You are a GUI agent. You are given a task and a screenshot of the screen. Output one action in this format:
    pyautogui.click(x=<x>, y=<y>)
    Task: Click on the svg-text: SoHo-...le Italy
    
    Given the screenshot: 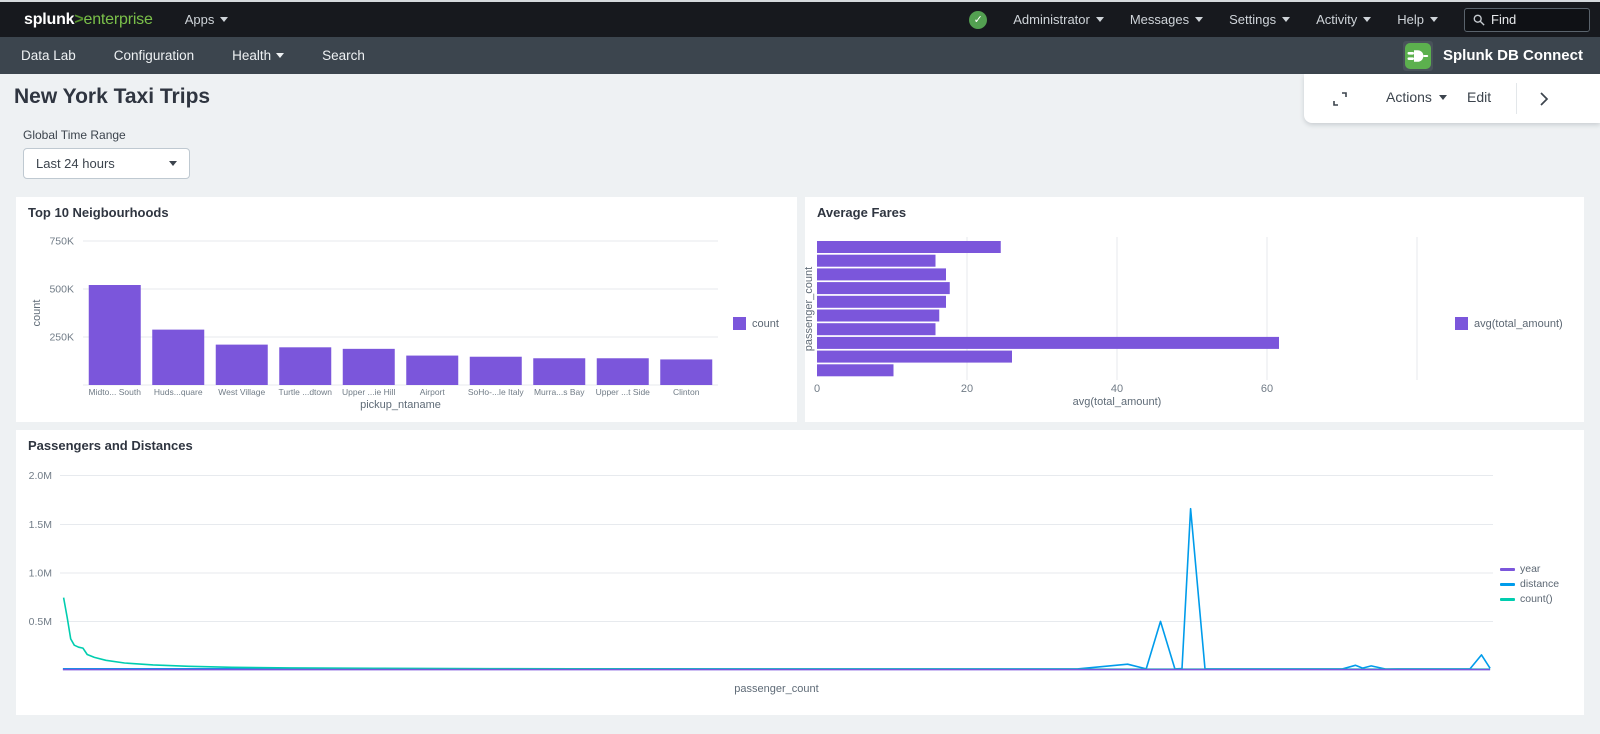 What is the action you would take?
    pyautogui.click(x=496, y=392)
    